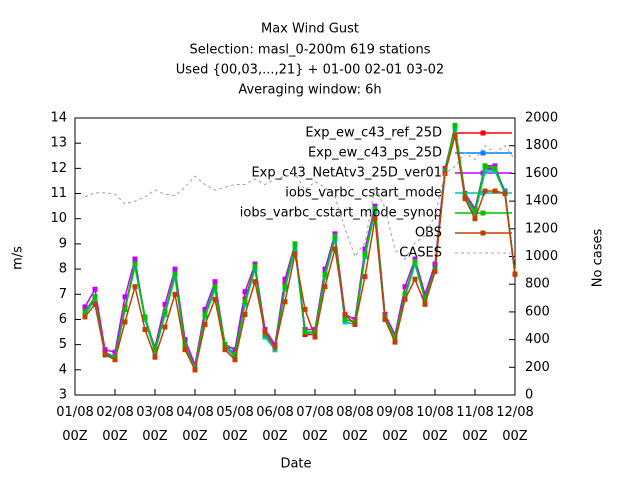 The image size is (640, 480). What do you see at coordinates (58, 193) in the screenshot?
I see `y-tick-label: 11` at bounding box center [58, 193].